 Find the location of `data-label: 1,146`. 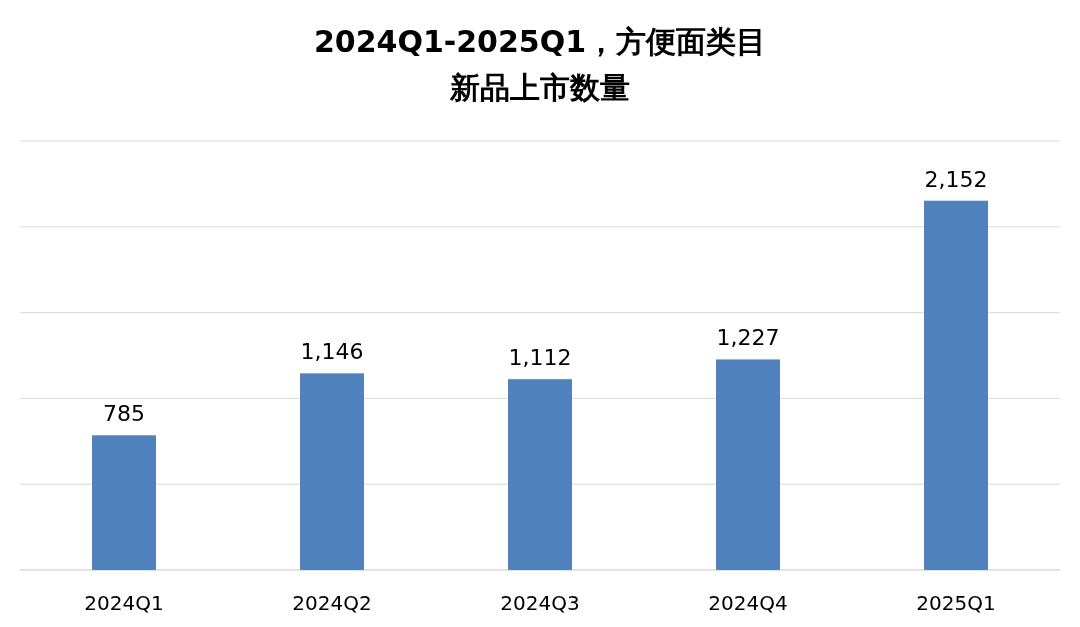

data-label: 1,146 is located at coordinates (332, 352).